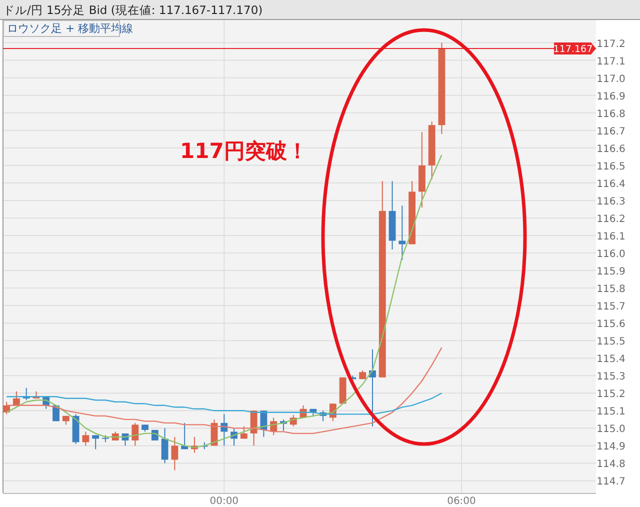  I want to click on y-tick-label: 115.9, so click(611, 272).